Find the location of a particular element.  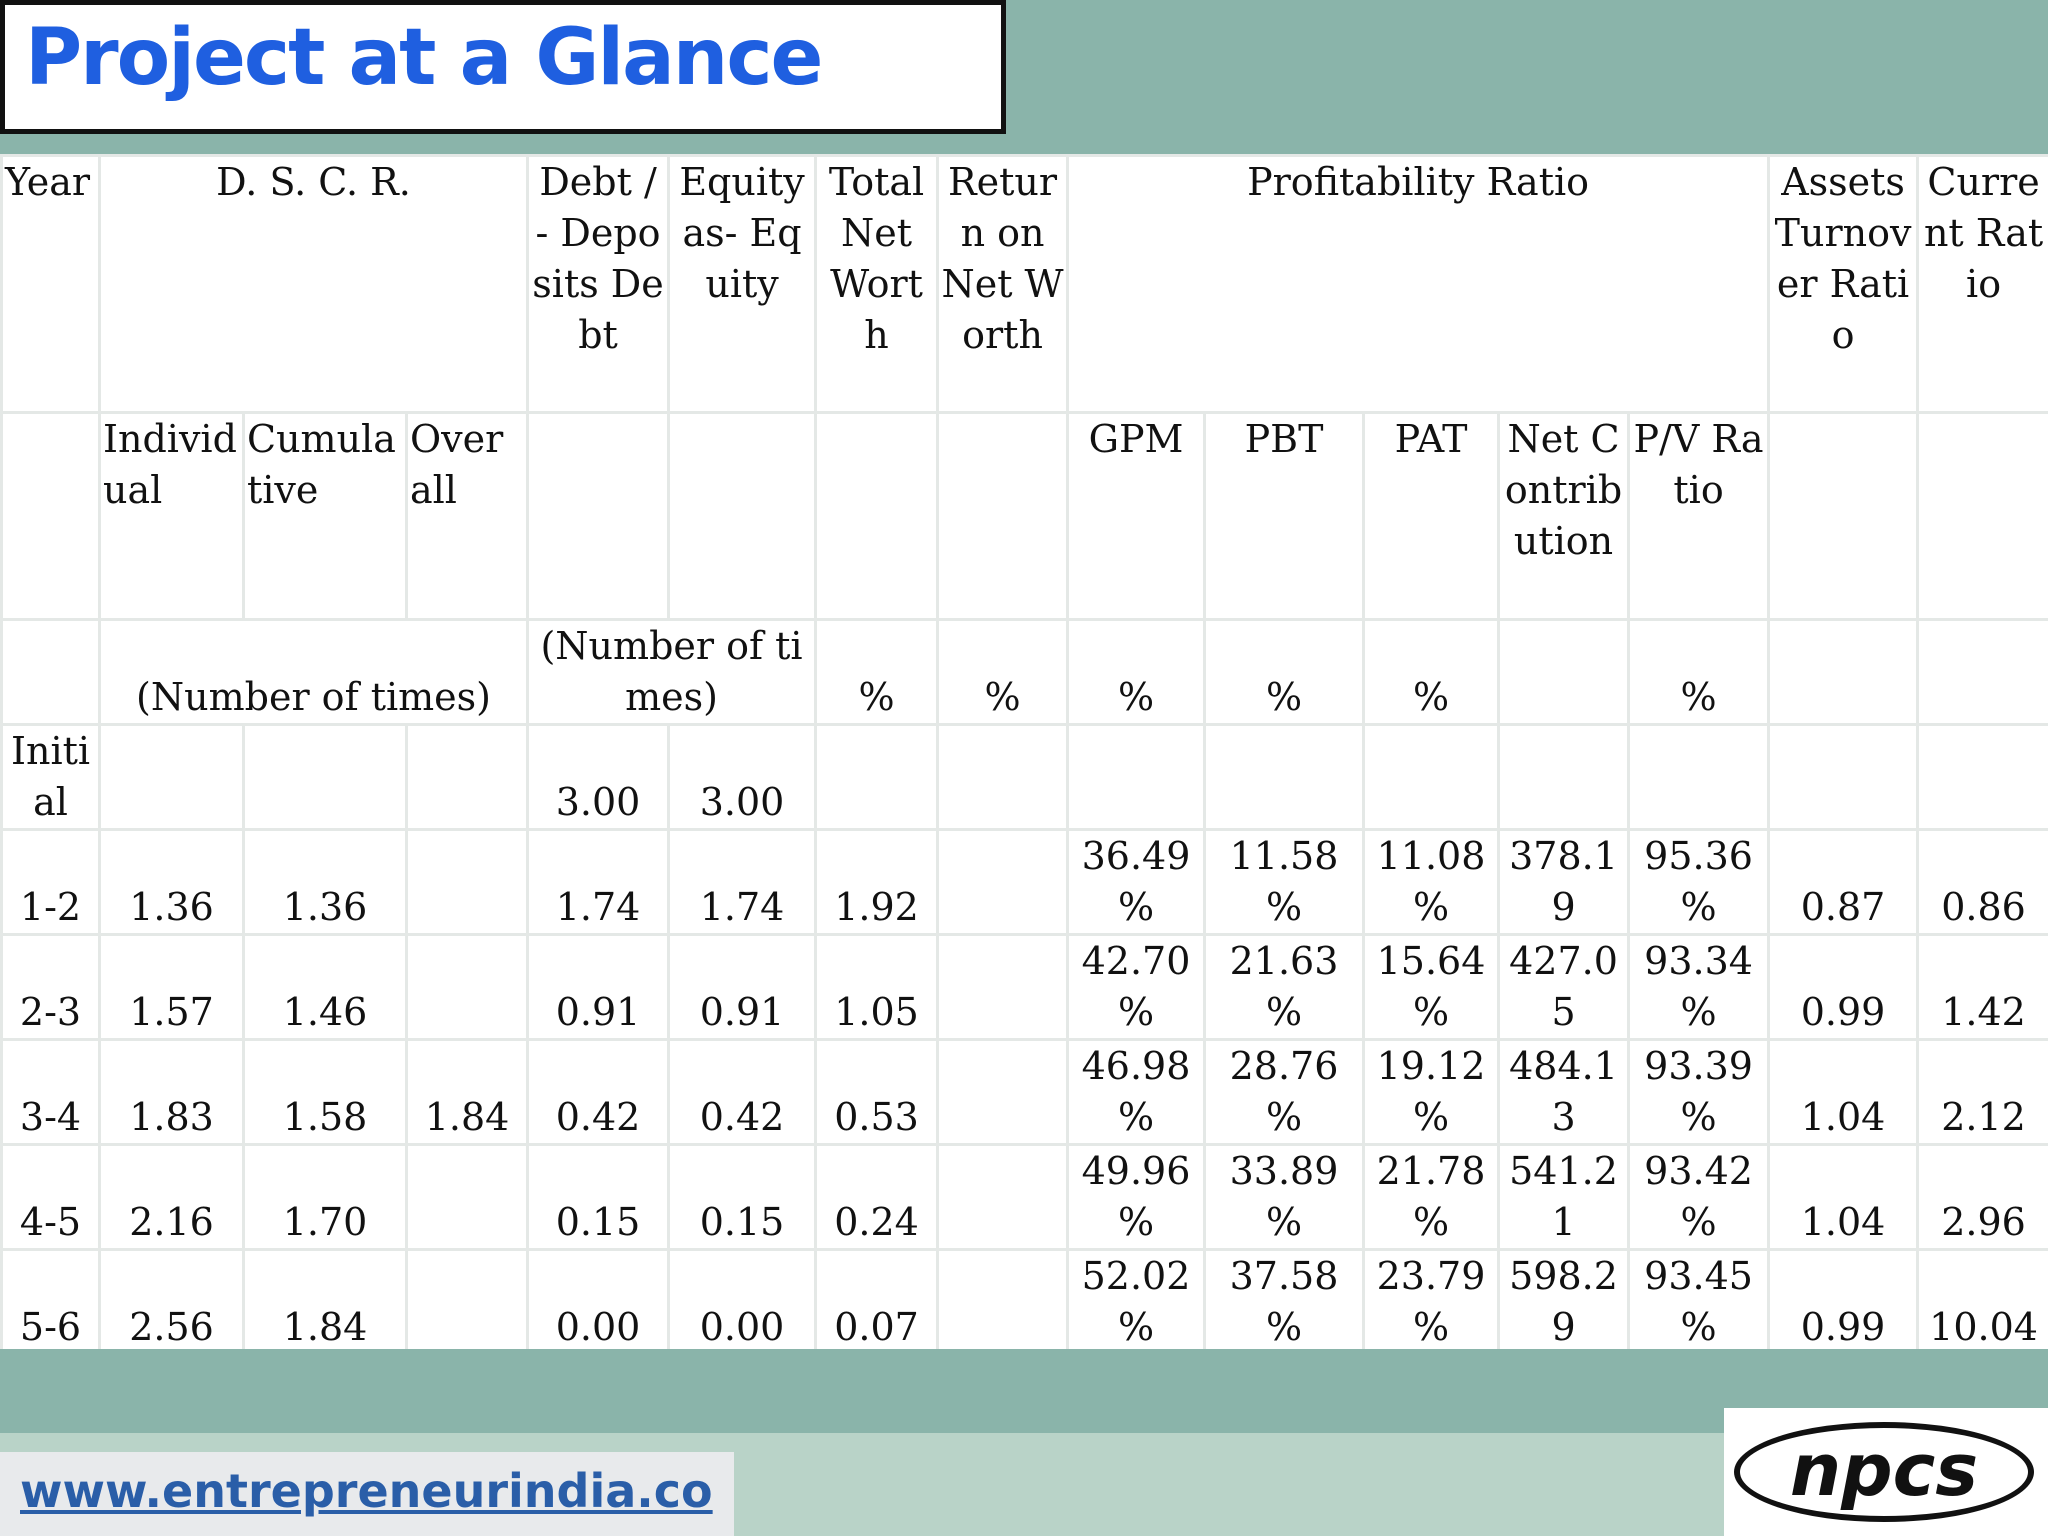

header-cell: Net Contribution is located at coordinates (1564, 516).